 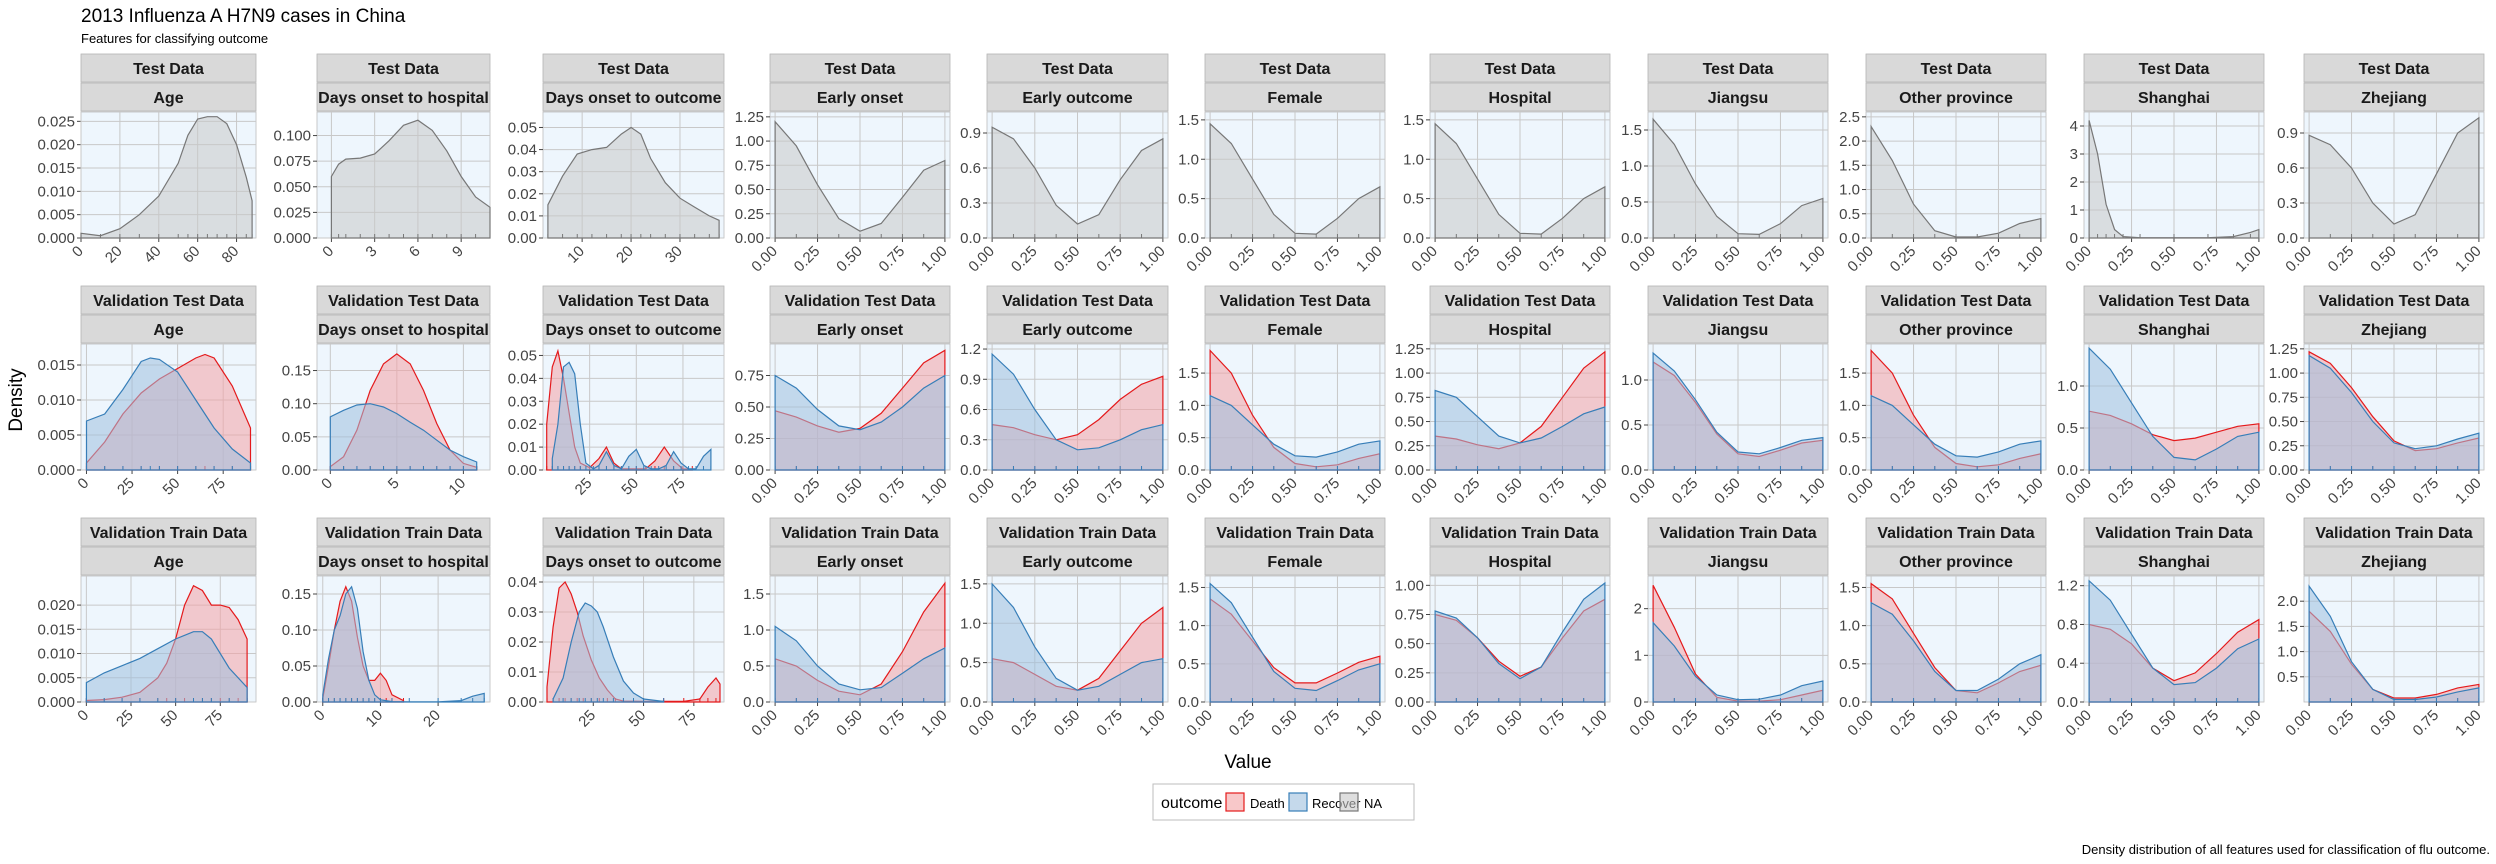 What do you see at coordinates (522, 216) in the screenshot?
I see `tick-label-y: 0.01` at bounding box center [522, 216].